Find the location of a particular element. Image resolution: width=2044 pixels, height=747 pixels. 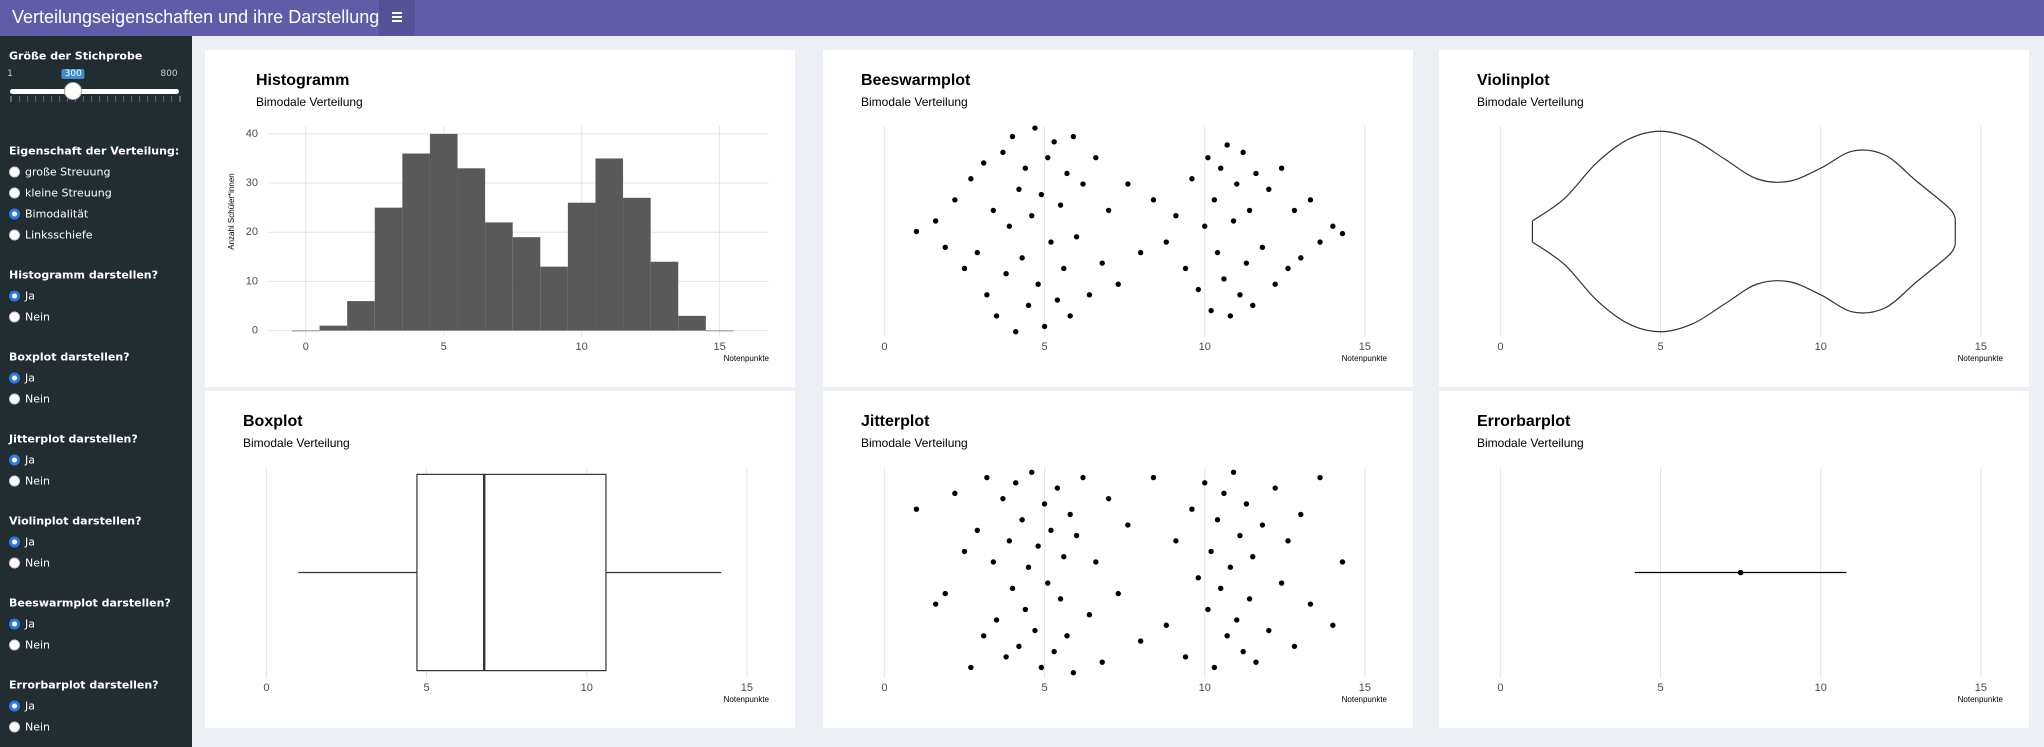

slider-handle is located at coordinates (73, 91).